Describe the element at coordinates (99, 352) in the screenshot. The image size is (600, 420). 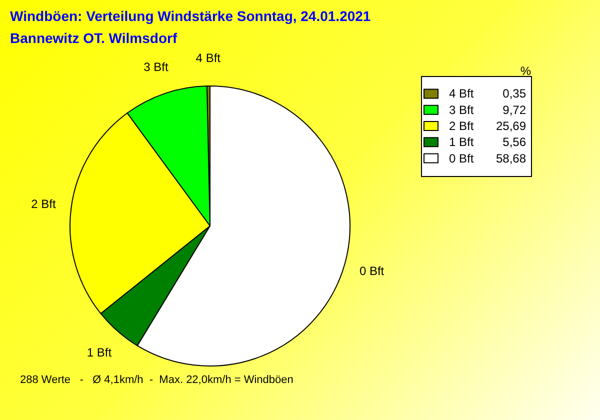
I see `slice-label: 1 Bft` at that location.